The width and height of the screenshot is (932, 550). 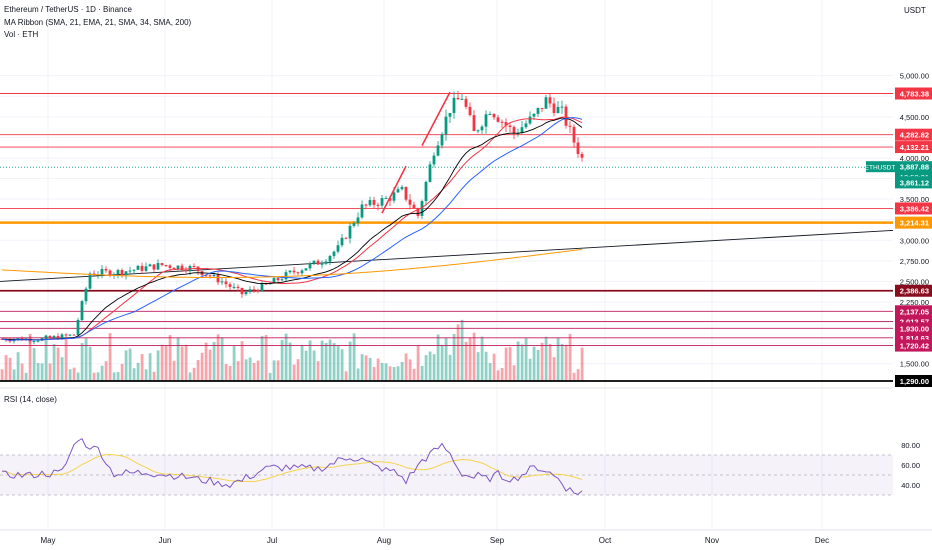 I want to click on level-price-label: 3,386.42, so click(x=914, y=208).